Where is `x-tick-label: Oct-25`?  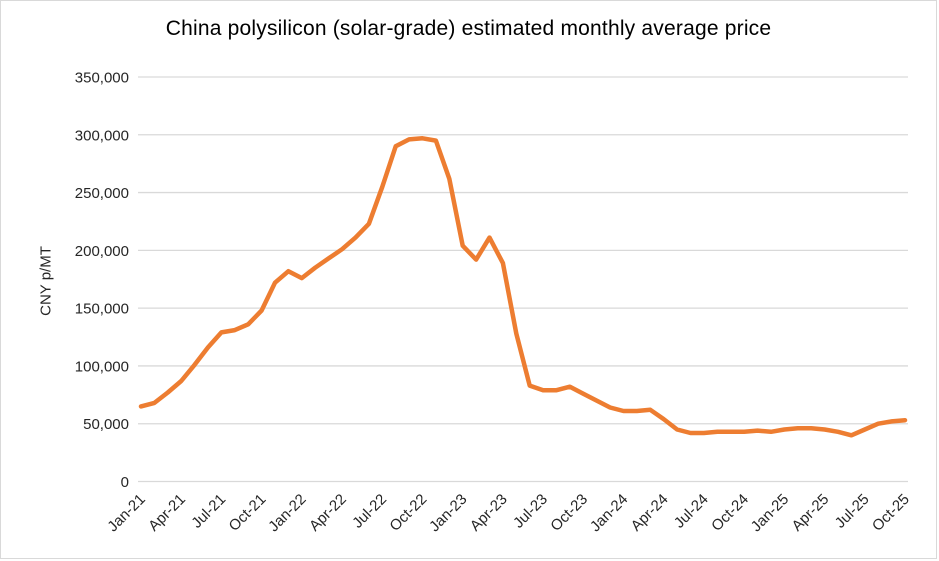 x-tick-label: Oct-25 is located at coordinates (891, 513).